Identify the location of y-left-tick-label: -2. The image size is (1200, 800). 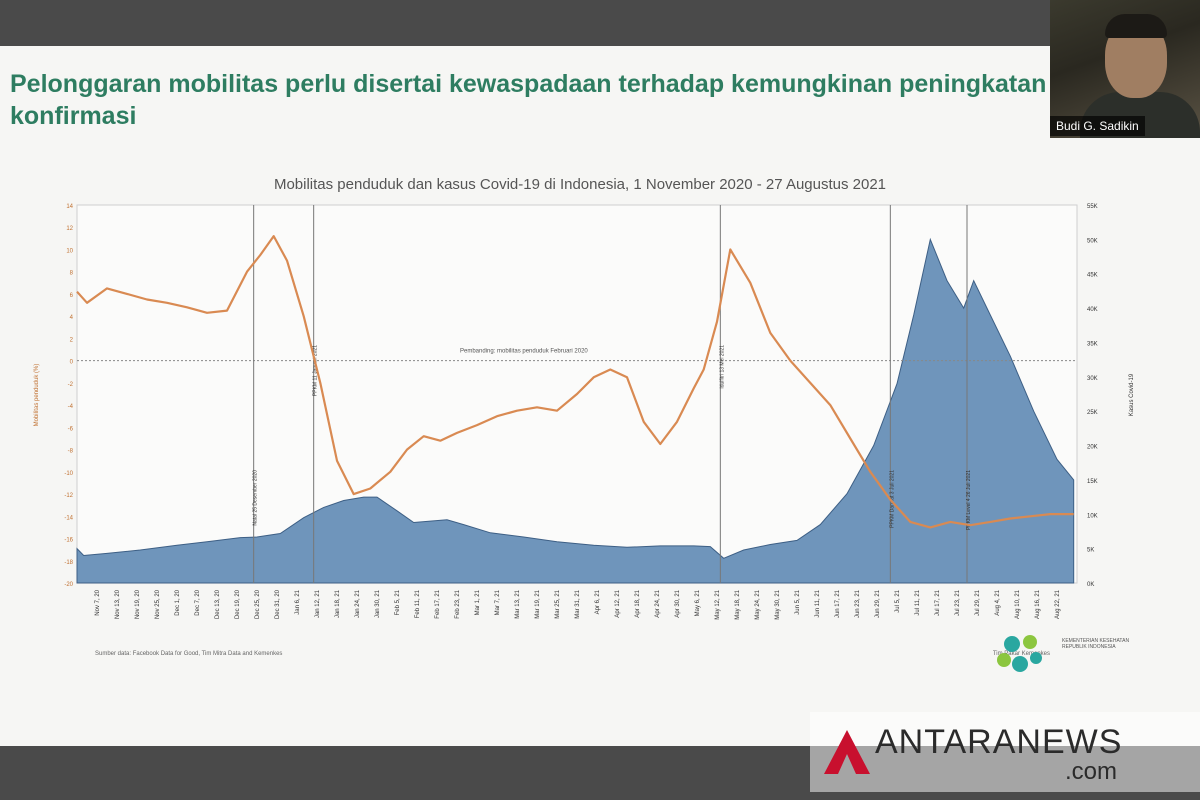
(71, 385).